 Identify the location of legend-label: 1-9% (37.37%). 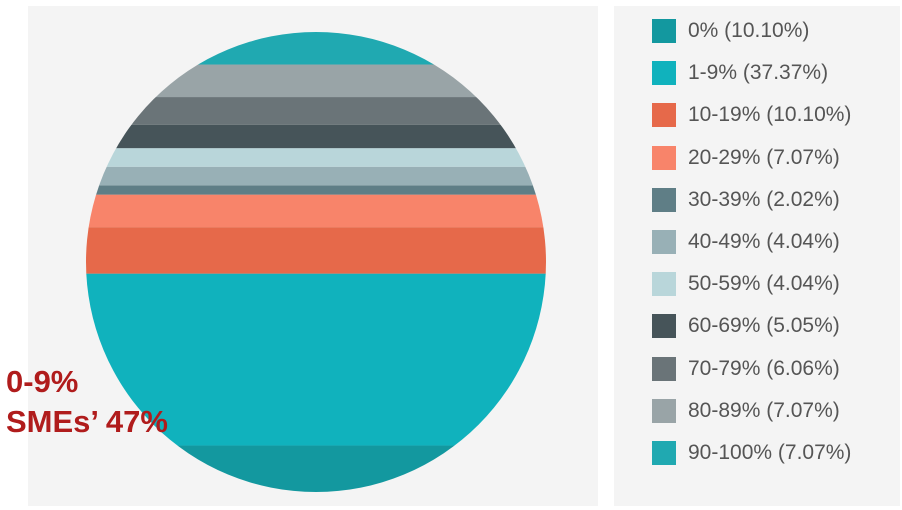
(758, 73).